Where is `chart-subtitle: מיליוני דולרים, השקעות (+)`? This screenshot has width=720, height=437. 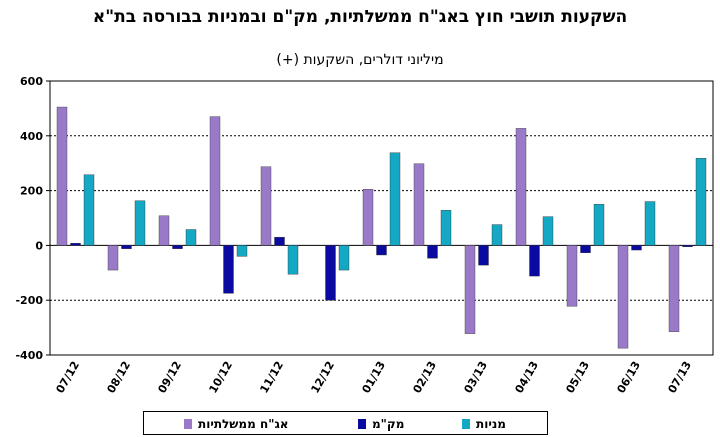
chart-subtitle: מיליוני דולרים, השקעות (+) is located at coordinates (360, 60).